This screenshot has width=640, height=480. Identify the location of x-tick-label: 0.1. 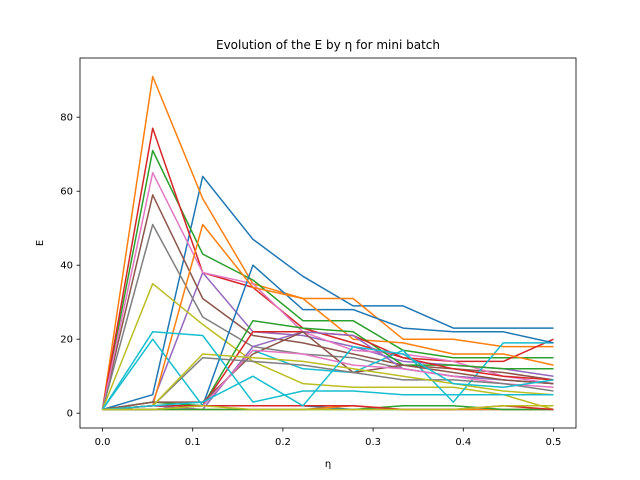
(193, 442).